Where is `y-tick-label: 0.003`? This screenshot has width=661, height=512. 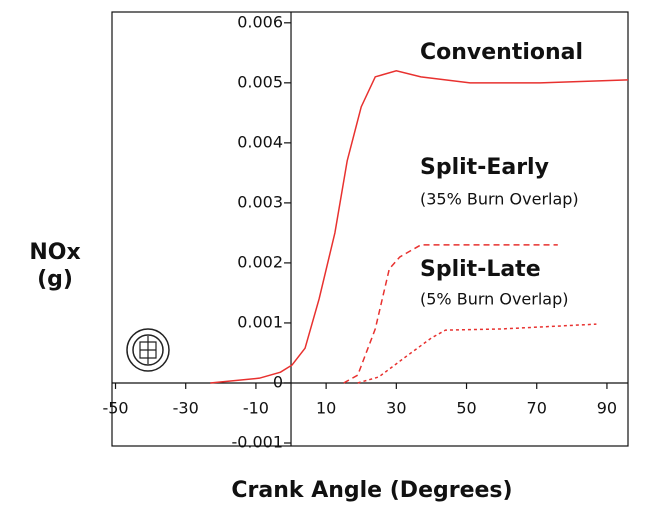
y-tick-label: 0.003 is located at coordinates (260, 201).